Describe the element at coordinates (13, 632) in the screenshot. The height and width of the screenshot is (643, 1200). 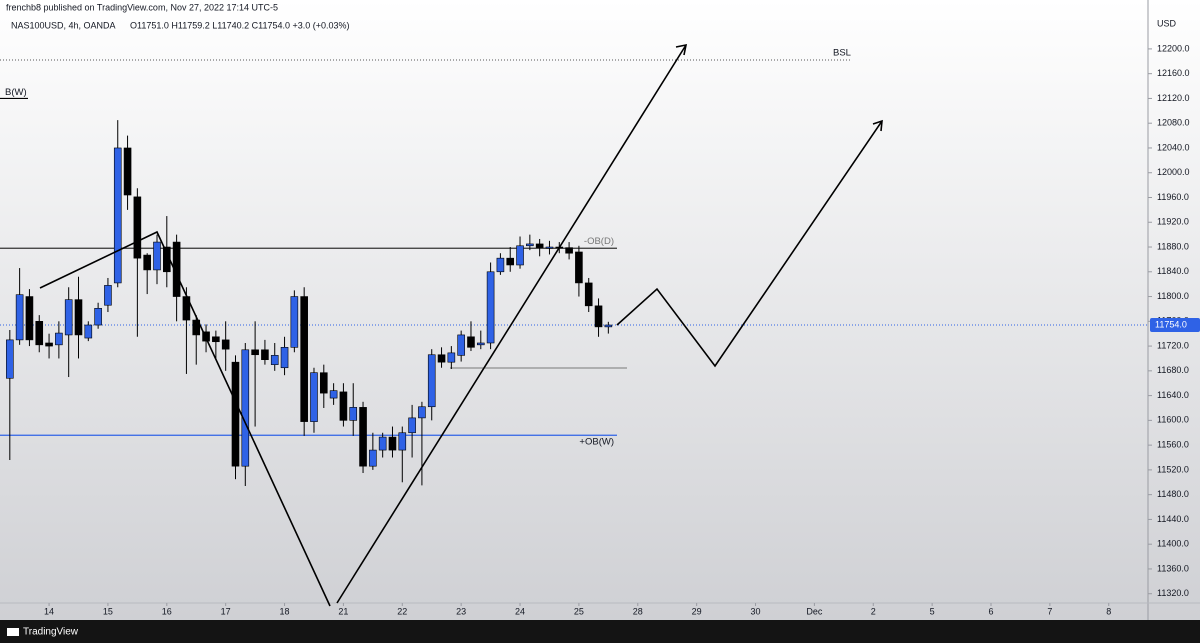
I see `logo` at that location.